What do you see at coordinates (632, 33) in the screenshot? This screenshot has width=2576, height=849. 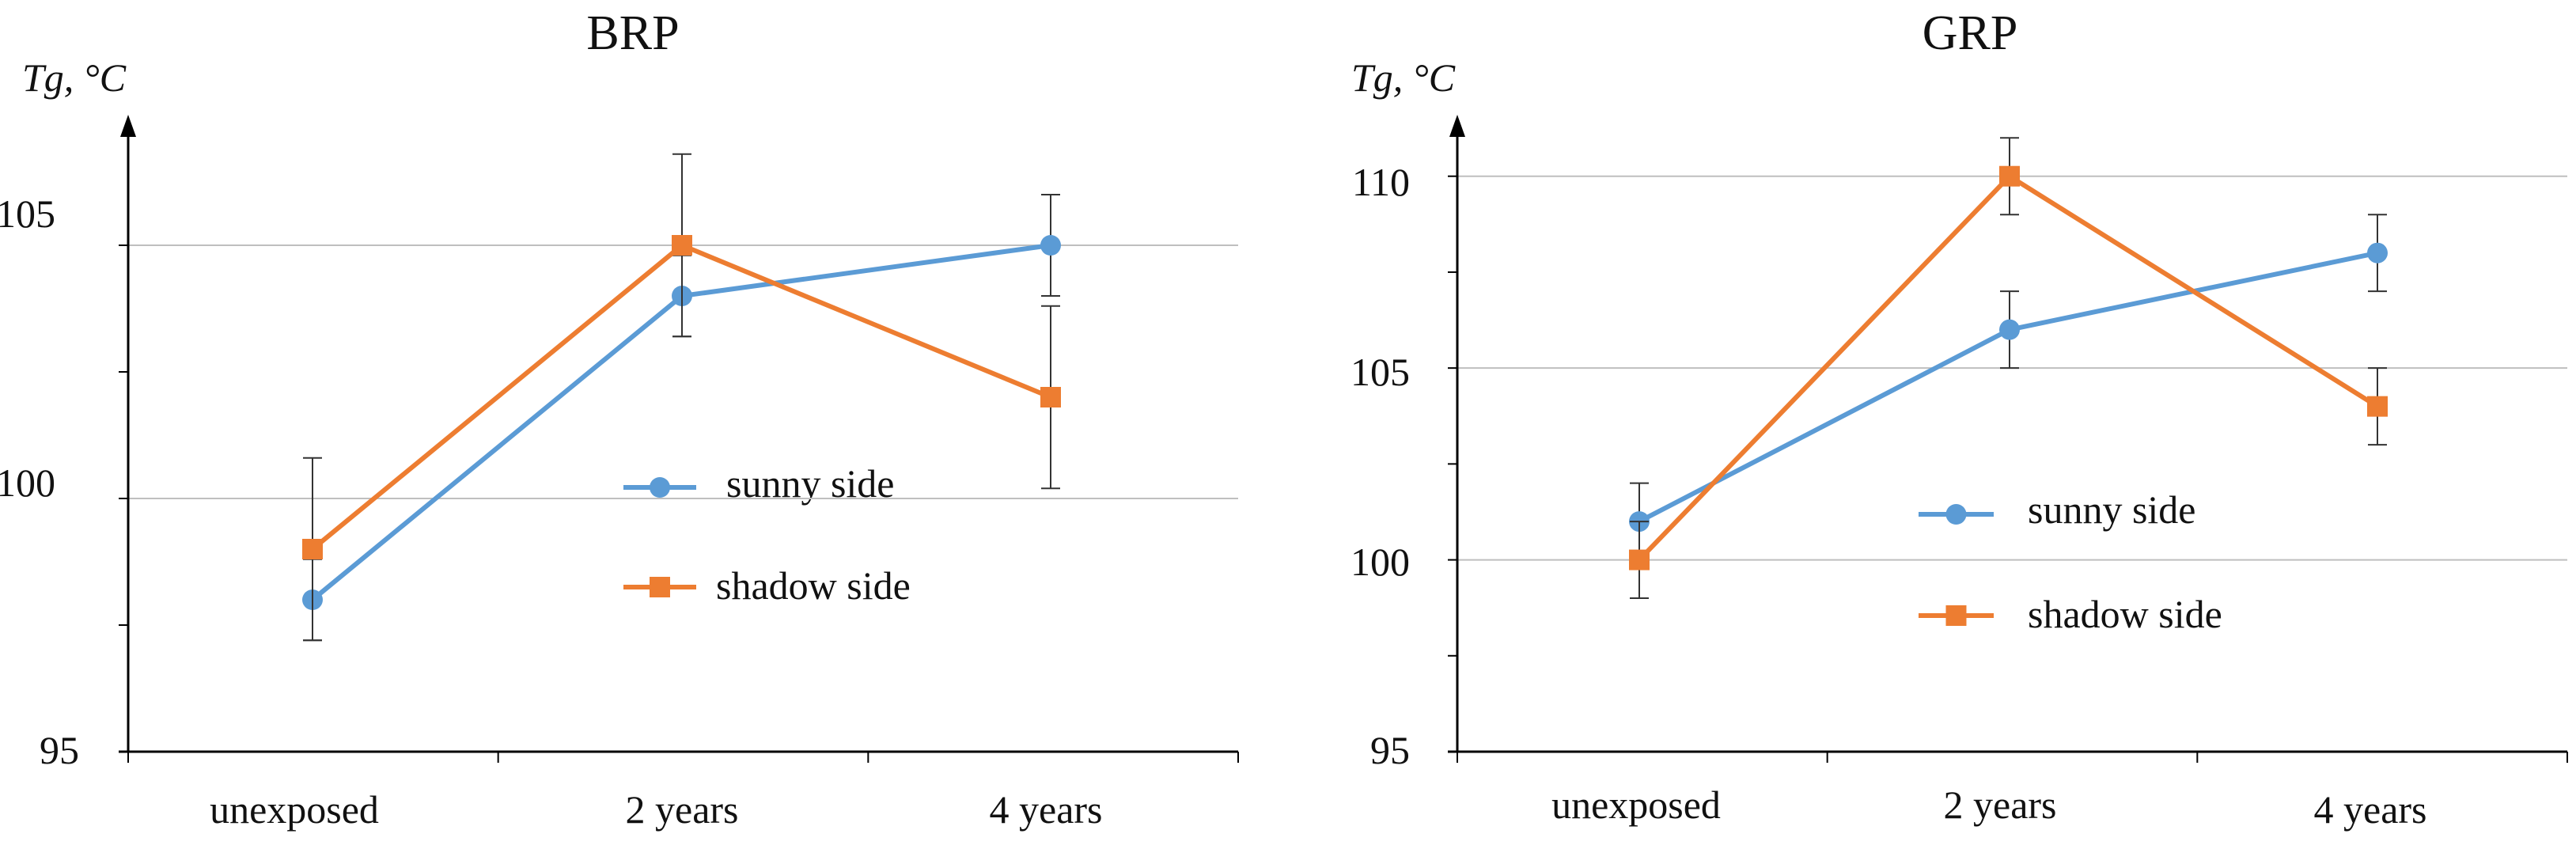 I see `chart-title: BRP` at bounding box center [632, 33].